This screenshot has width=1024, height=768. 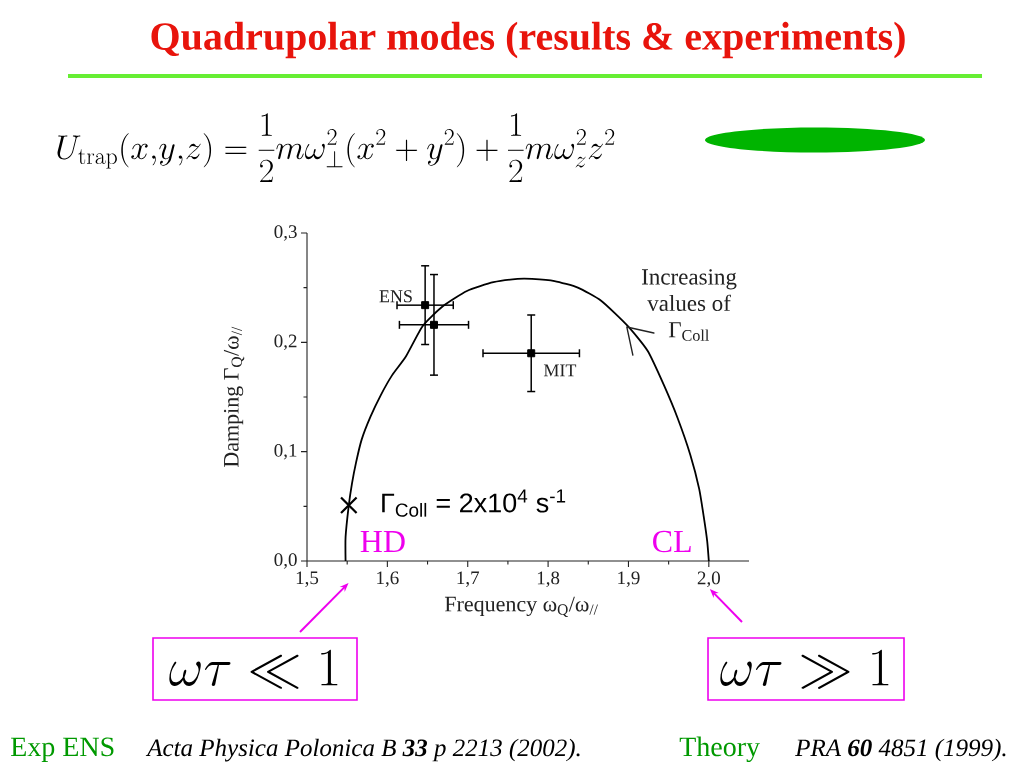 I want to click on text: Theory, so click(x=719, y=749).